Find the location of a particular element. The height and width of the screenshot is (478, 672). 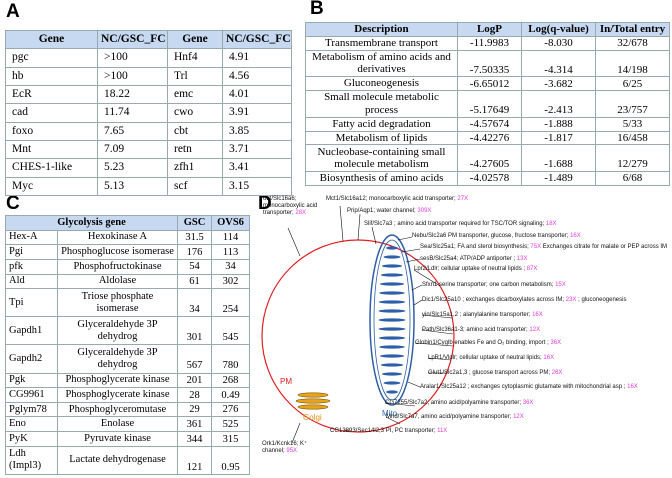

cell: Transmembrane transport is located at coordinates (381, 43).